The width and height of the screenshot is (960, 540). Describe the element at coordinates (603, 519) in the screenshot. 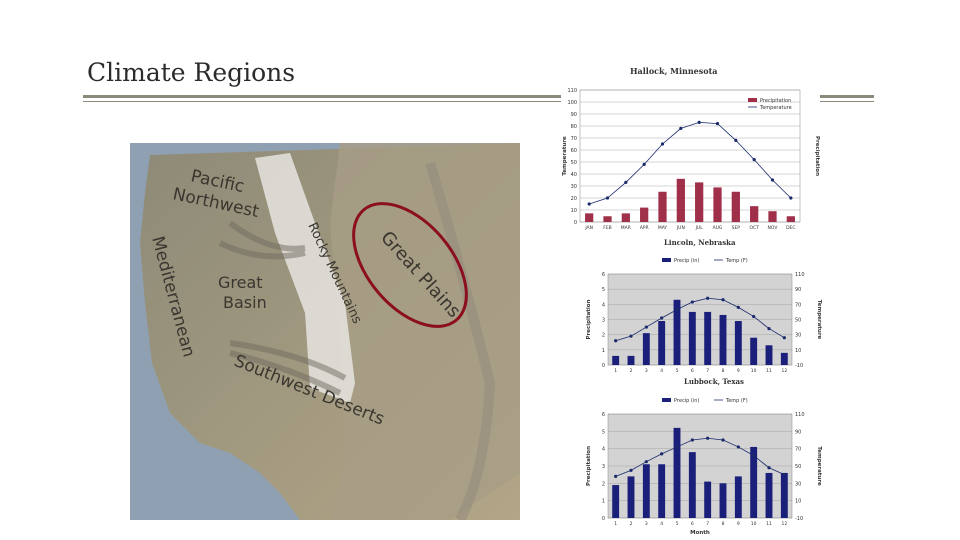

I see `y-tick-left: 0` at that location.